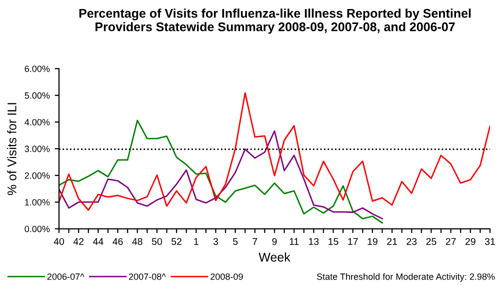 The height and width of the screenshot is (286, 500). I want to click on x-tick-label: 25, so click(431, 241).